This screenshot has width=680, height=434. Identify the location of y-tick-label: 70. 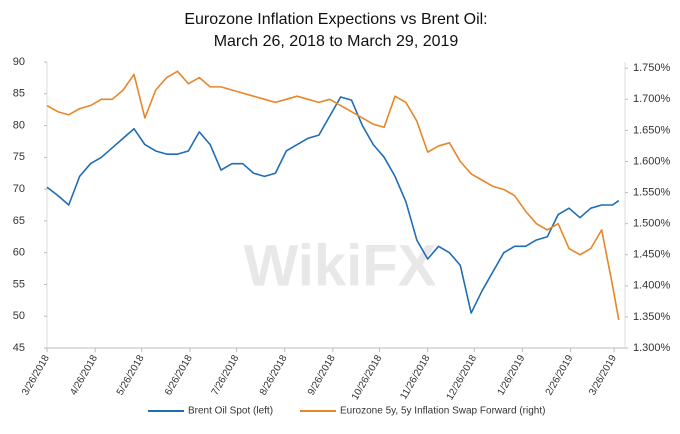
(19, 189).